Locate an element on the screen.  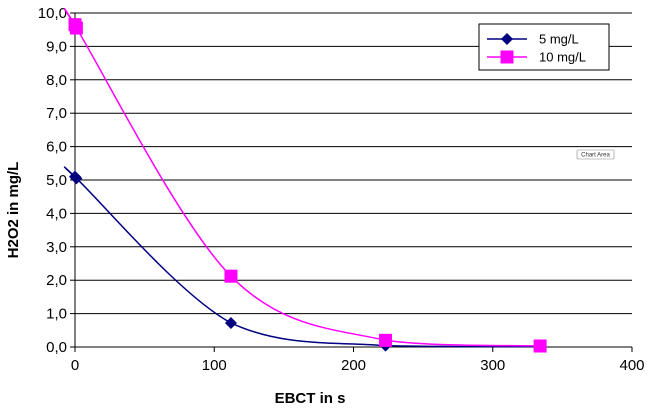
y-tick-label-3: 3,0 is located at coordinates (56, 247).